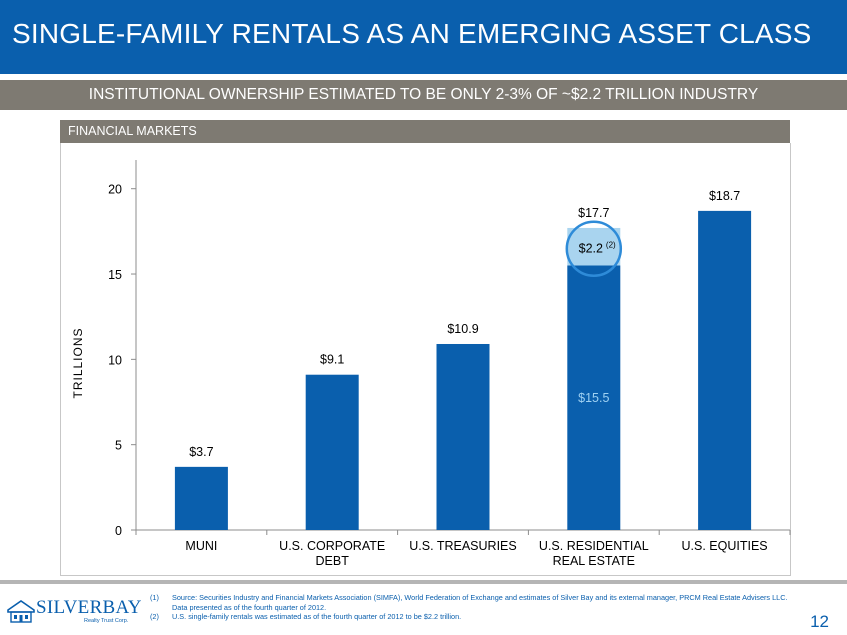 The image size is (847, 635). I want to click on y-axis-label: TRILLIONS, so click(78, 362).